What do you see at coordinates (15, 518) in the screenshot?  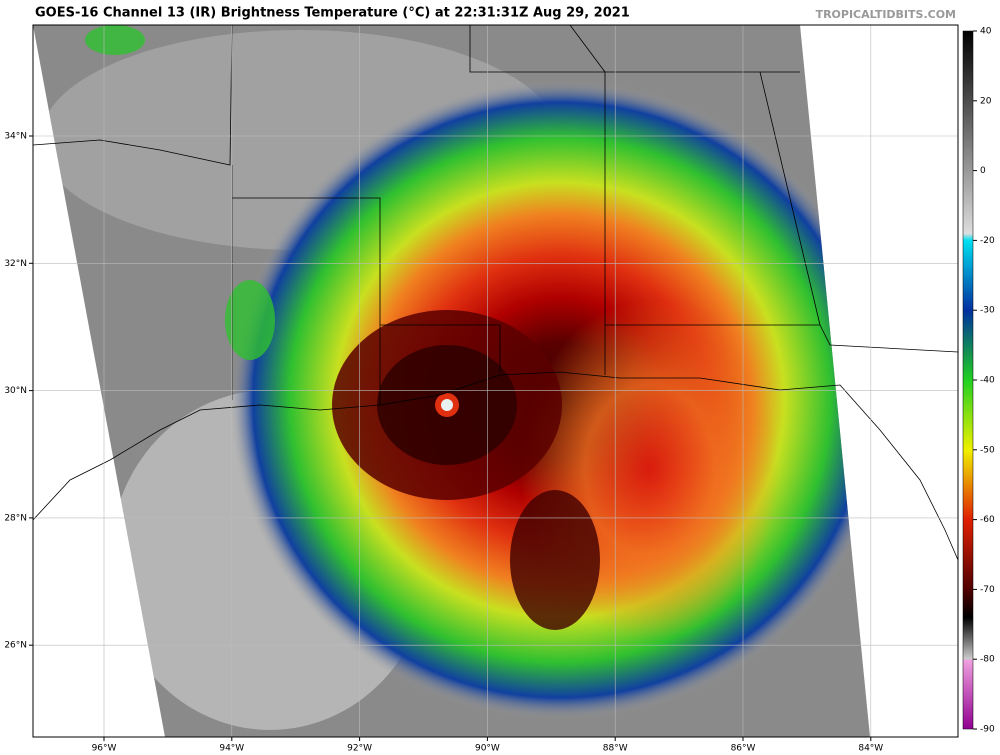 I see `lat-label: 28°N` at bounding box center [15, 518].